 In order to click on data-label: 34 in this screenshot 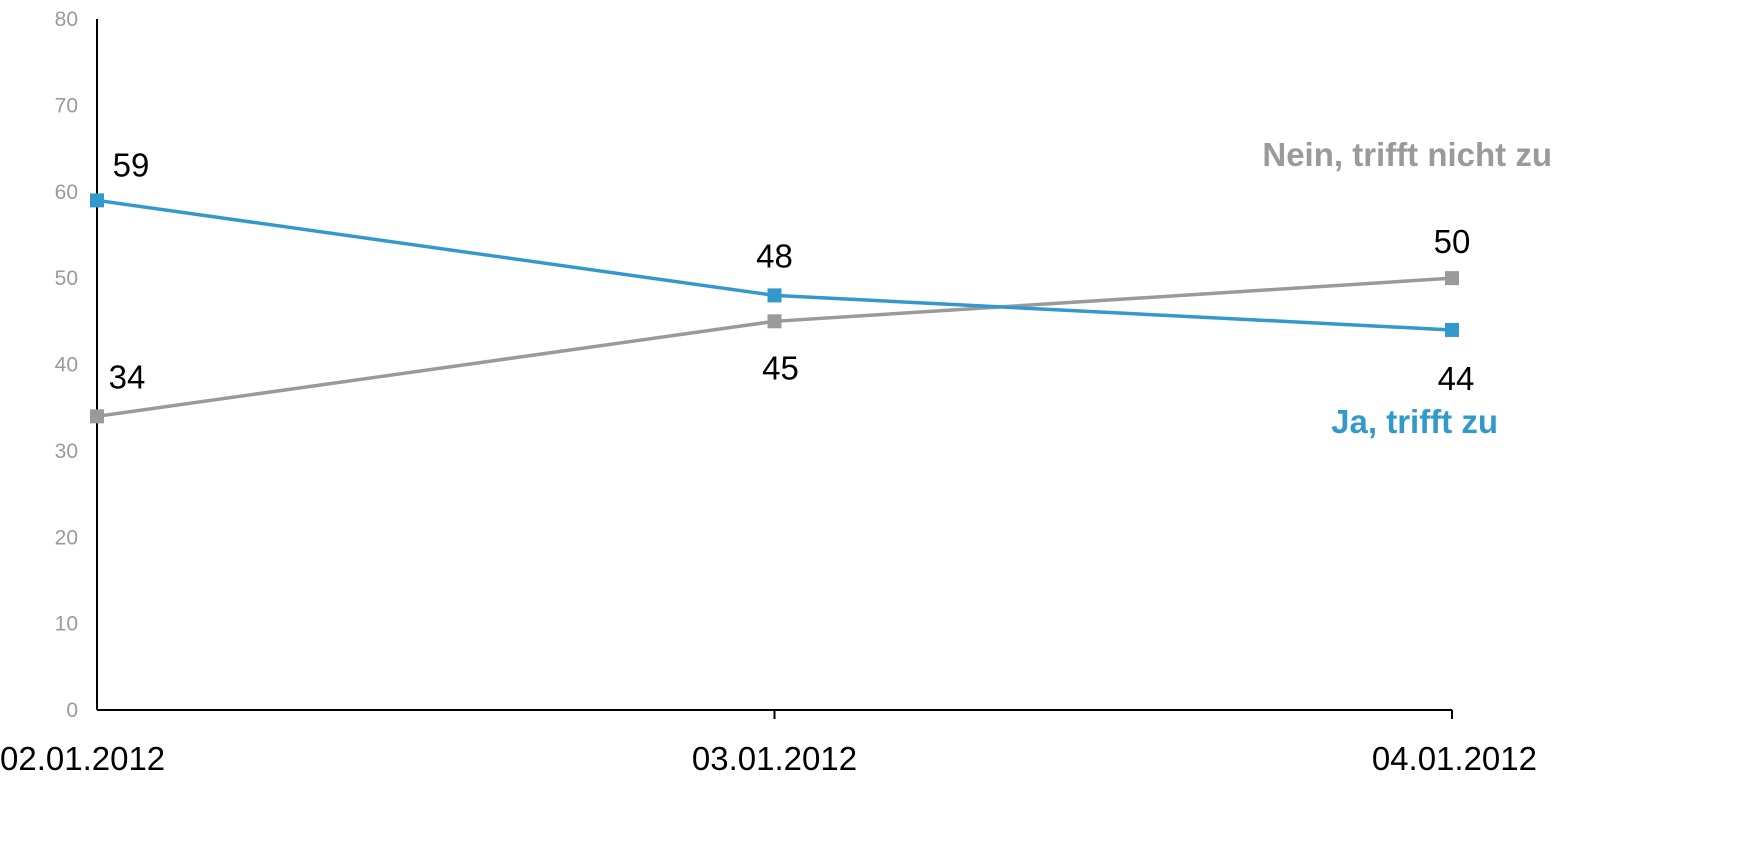, I will do `click(127, 376)`.